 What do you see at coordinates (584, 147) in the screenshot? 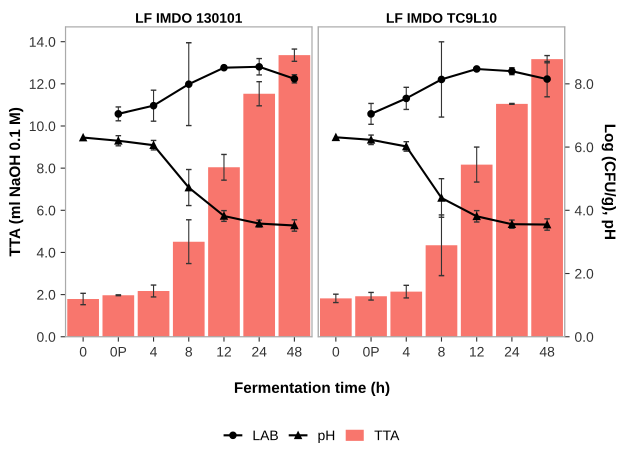
I see `y2-tick-label: 6.0` at bounding box center [584, 147].